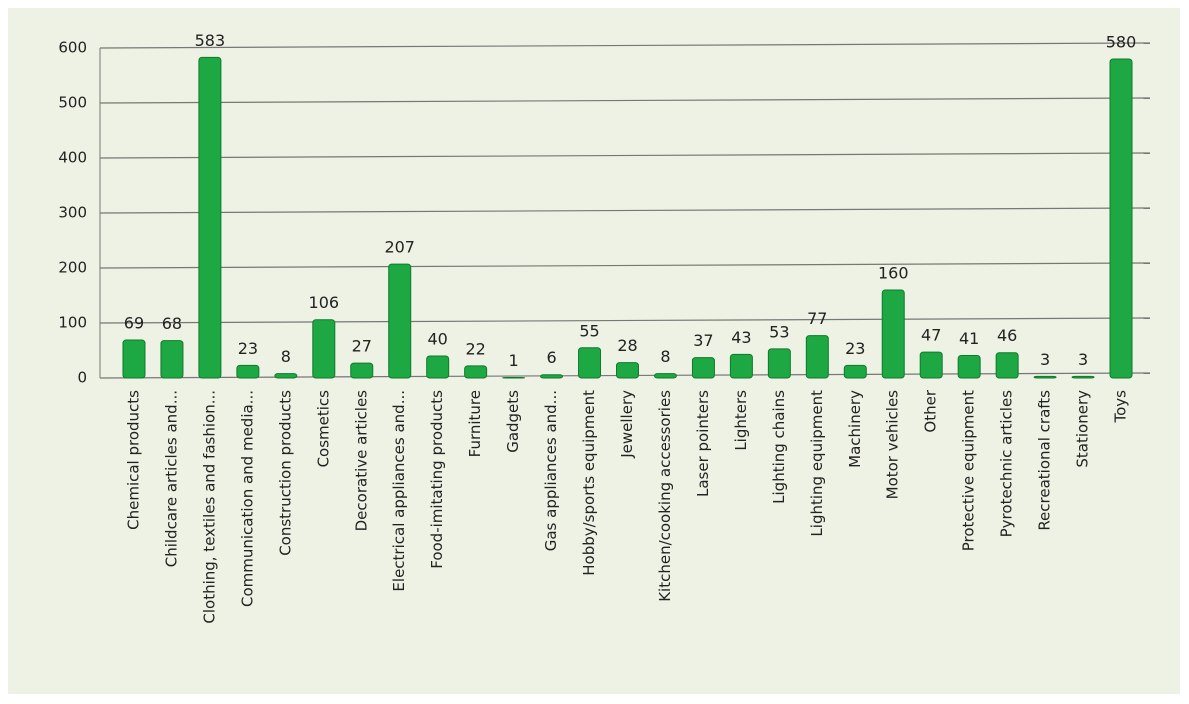 The width and height of the screenshot is (1189, 704). Describe the element at coordinates (72, 103) in the screenshot. I see `y-tick-label: 500` at that location.